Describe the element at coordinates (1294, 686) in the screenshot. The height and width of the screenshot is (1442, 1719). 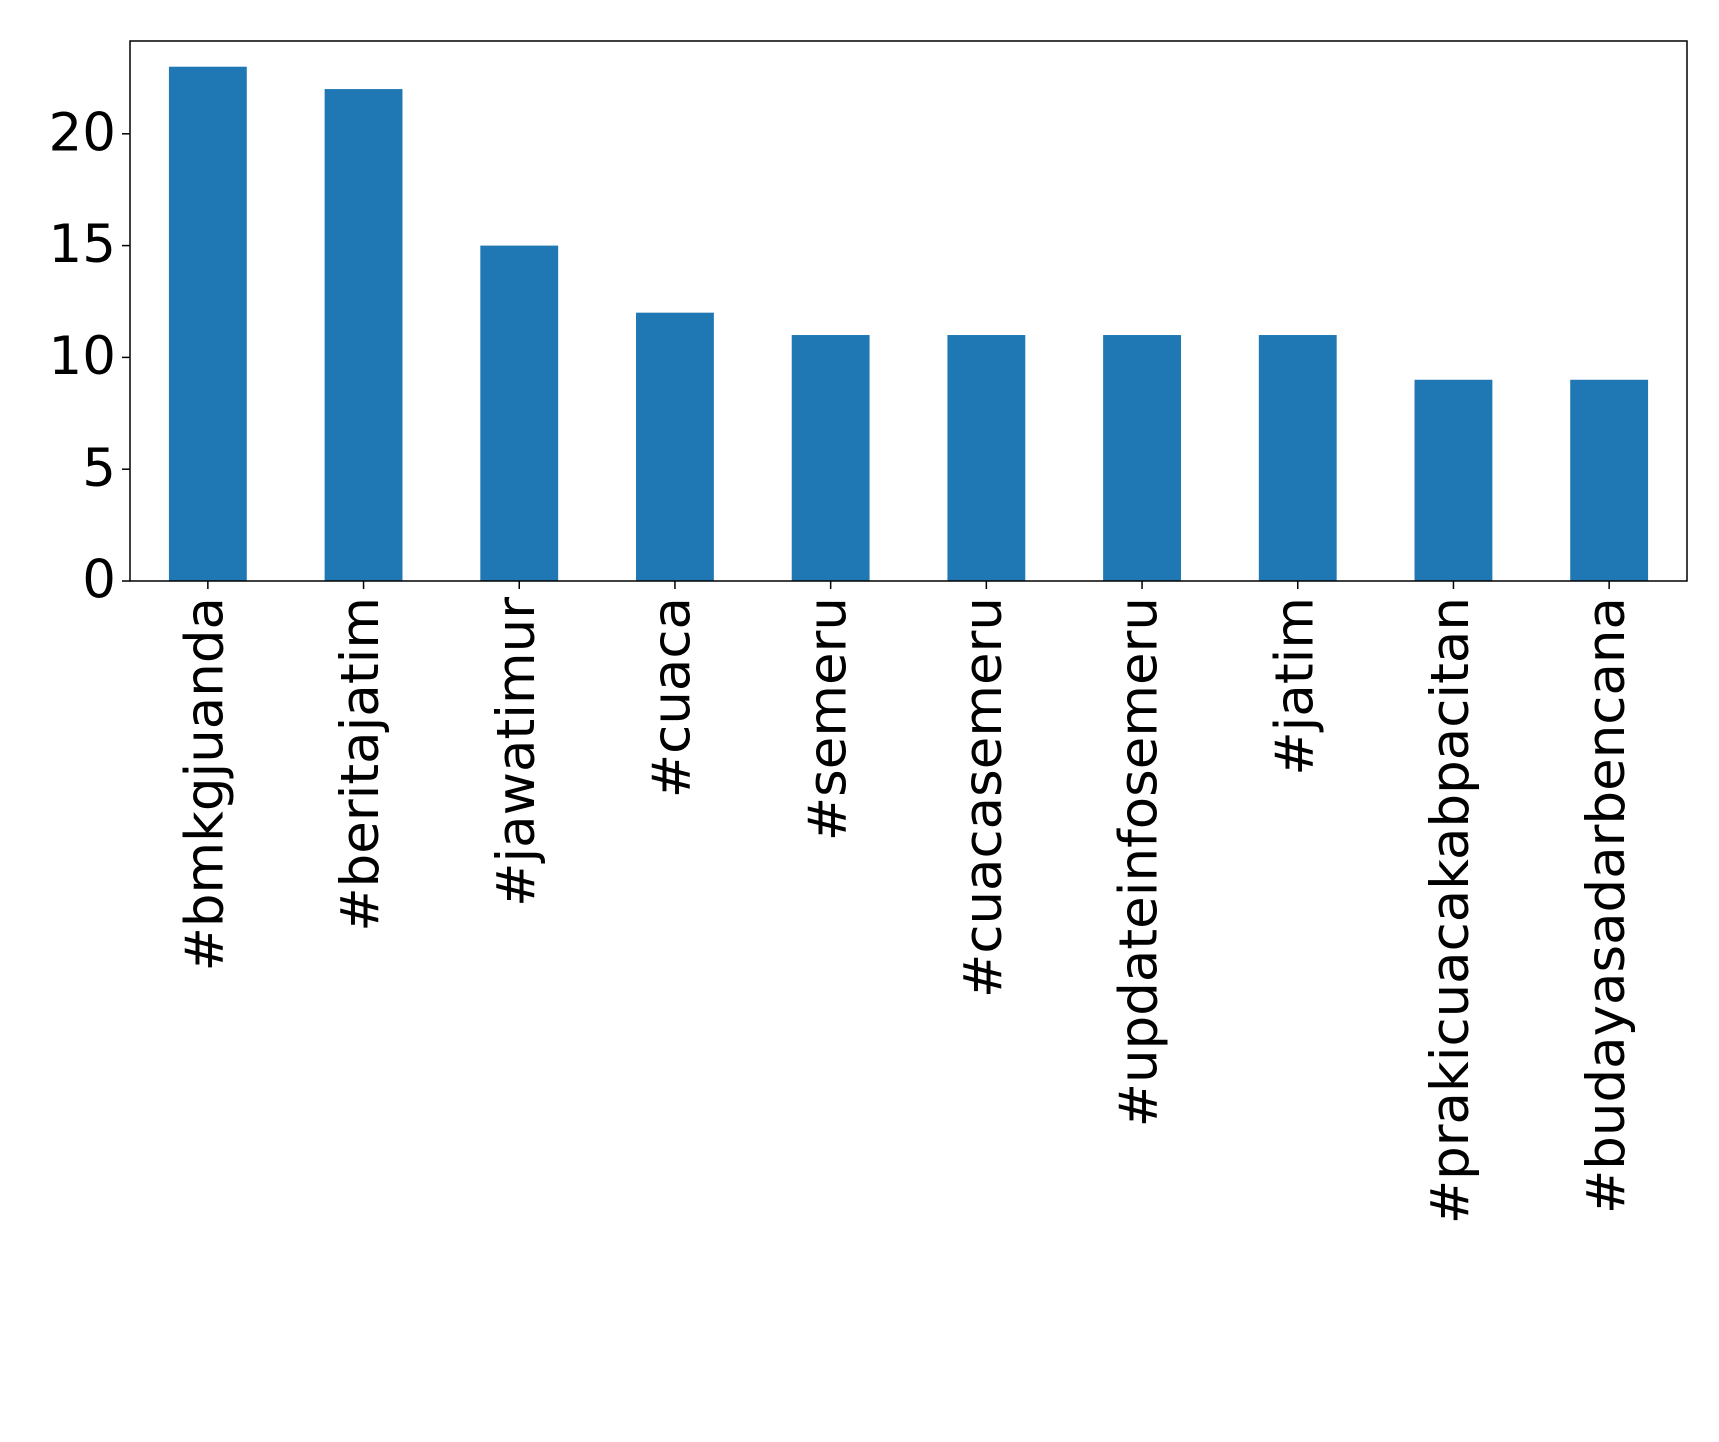
I see `x-tick-label: #jatim` at that location.